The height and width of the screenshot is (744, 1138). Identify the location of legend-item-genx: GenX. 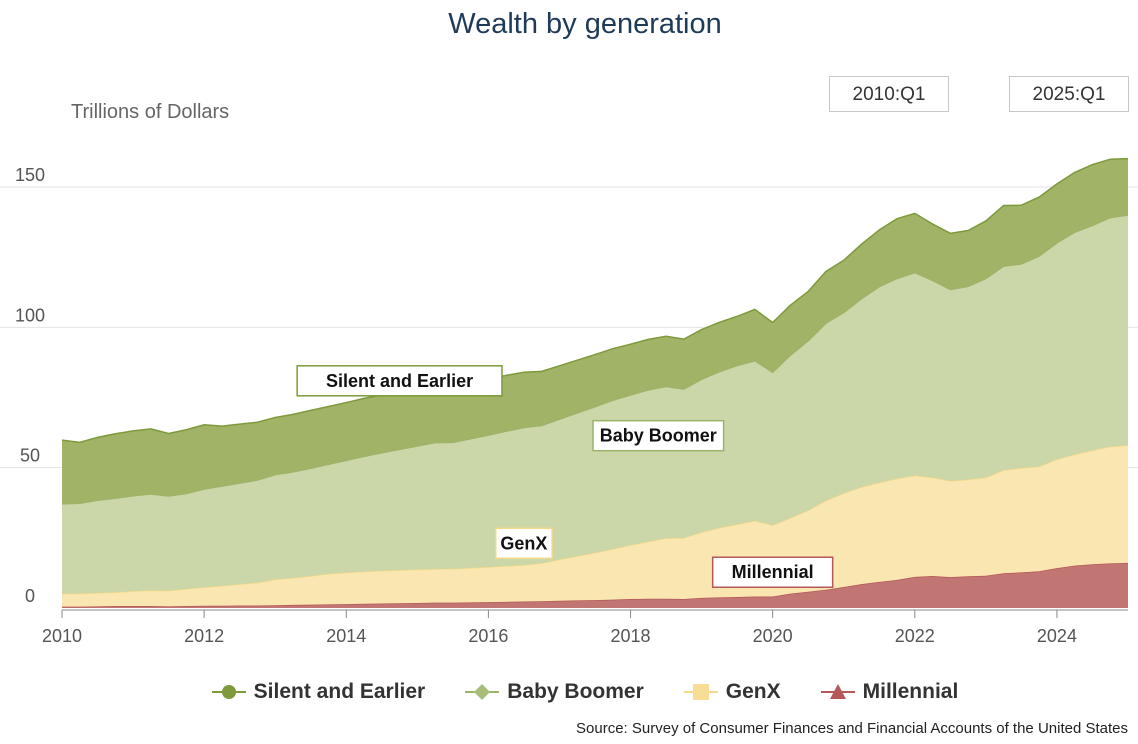
(732, 692).